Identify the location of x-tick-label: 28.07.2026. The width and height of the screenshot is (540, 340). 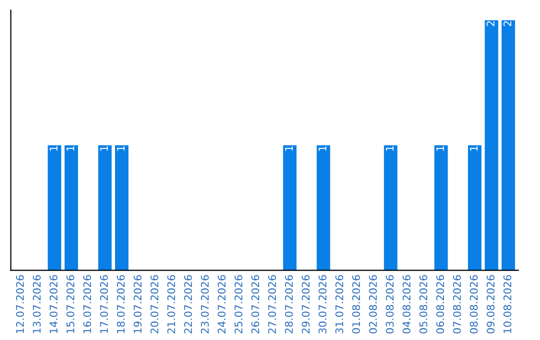
(288, 304).